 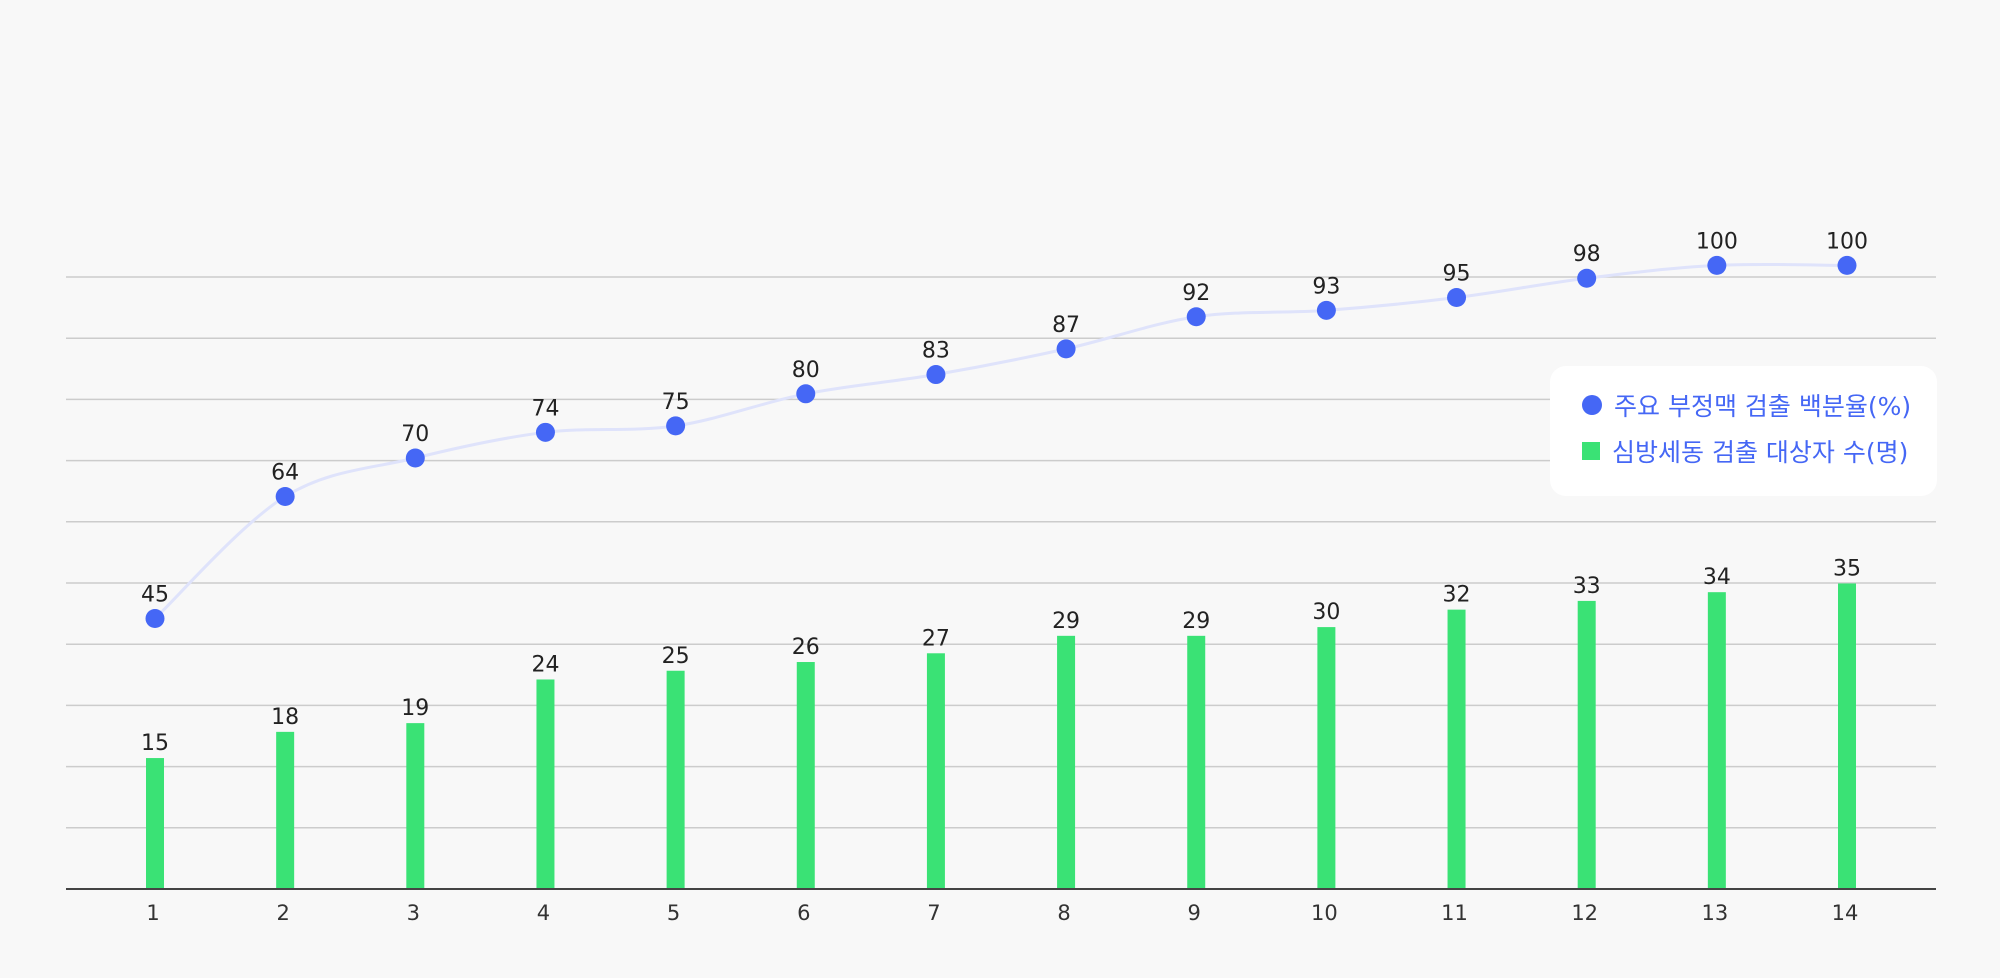 What do you see at coordinates (1845, 913) in the screenshot?
I see `x-tick-label: 14` at bounding box center [1845, 913].